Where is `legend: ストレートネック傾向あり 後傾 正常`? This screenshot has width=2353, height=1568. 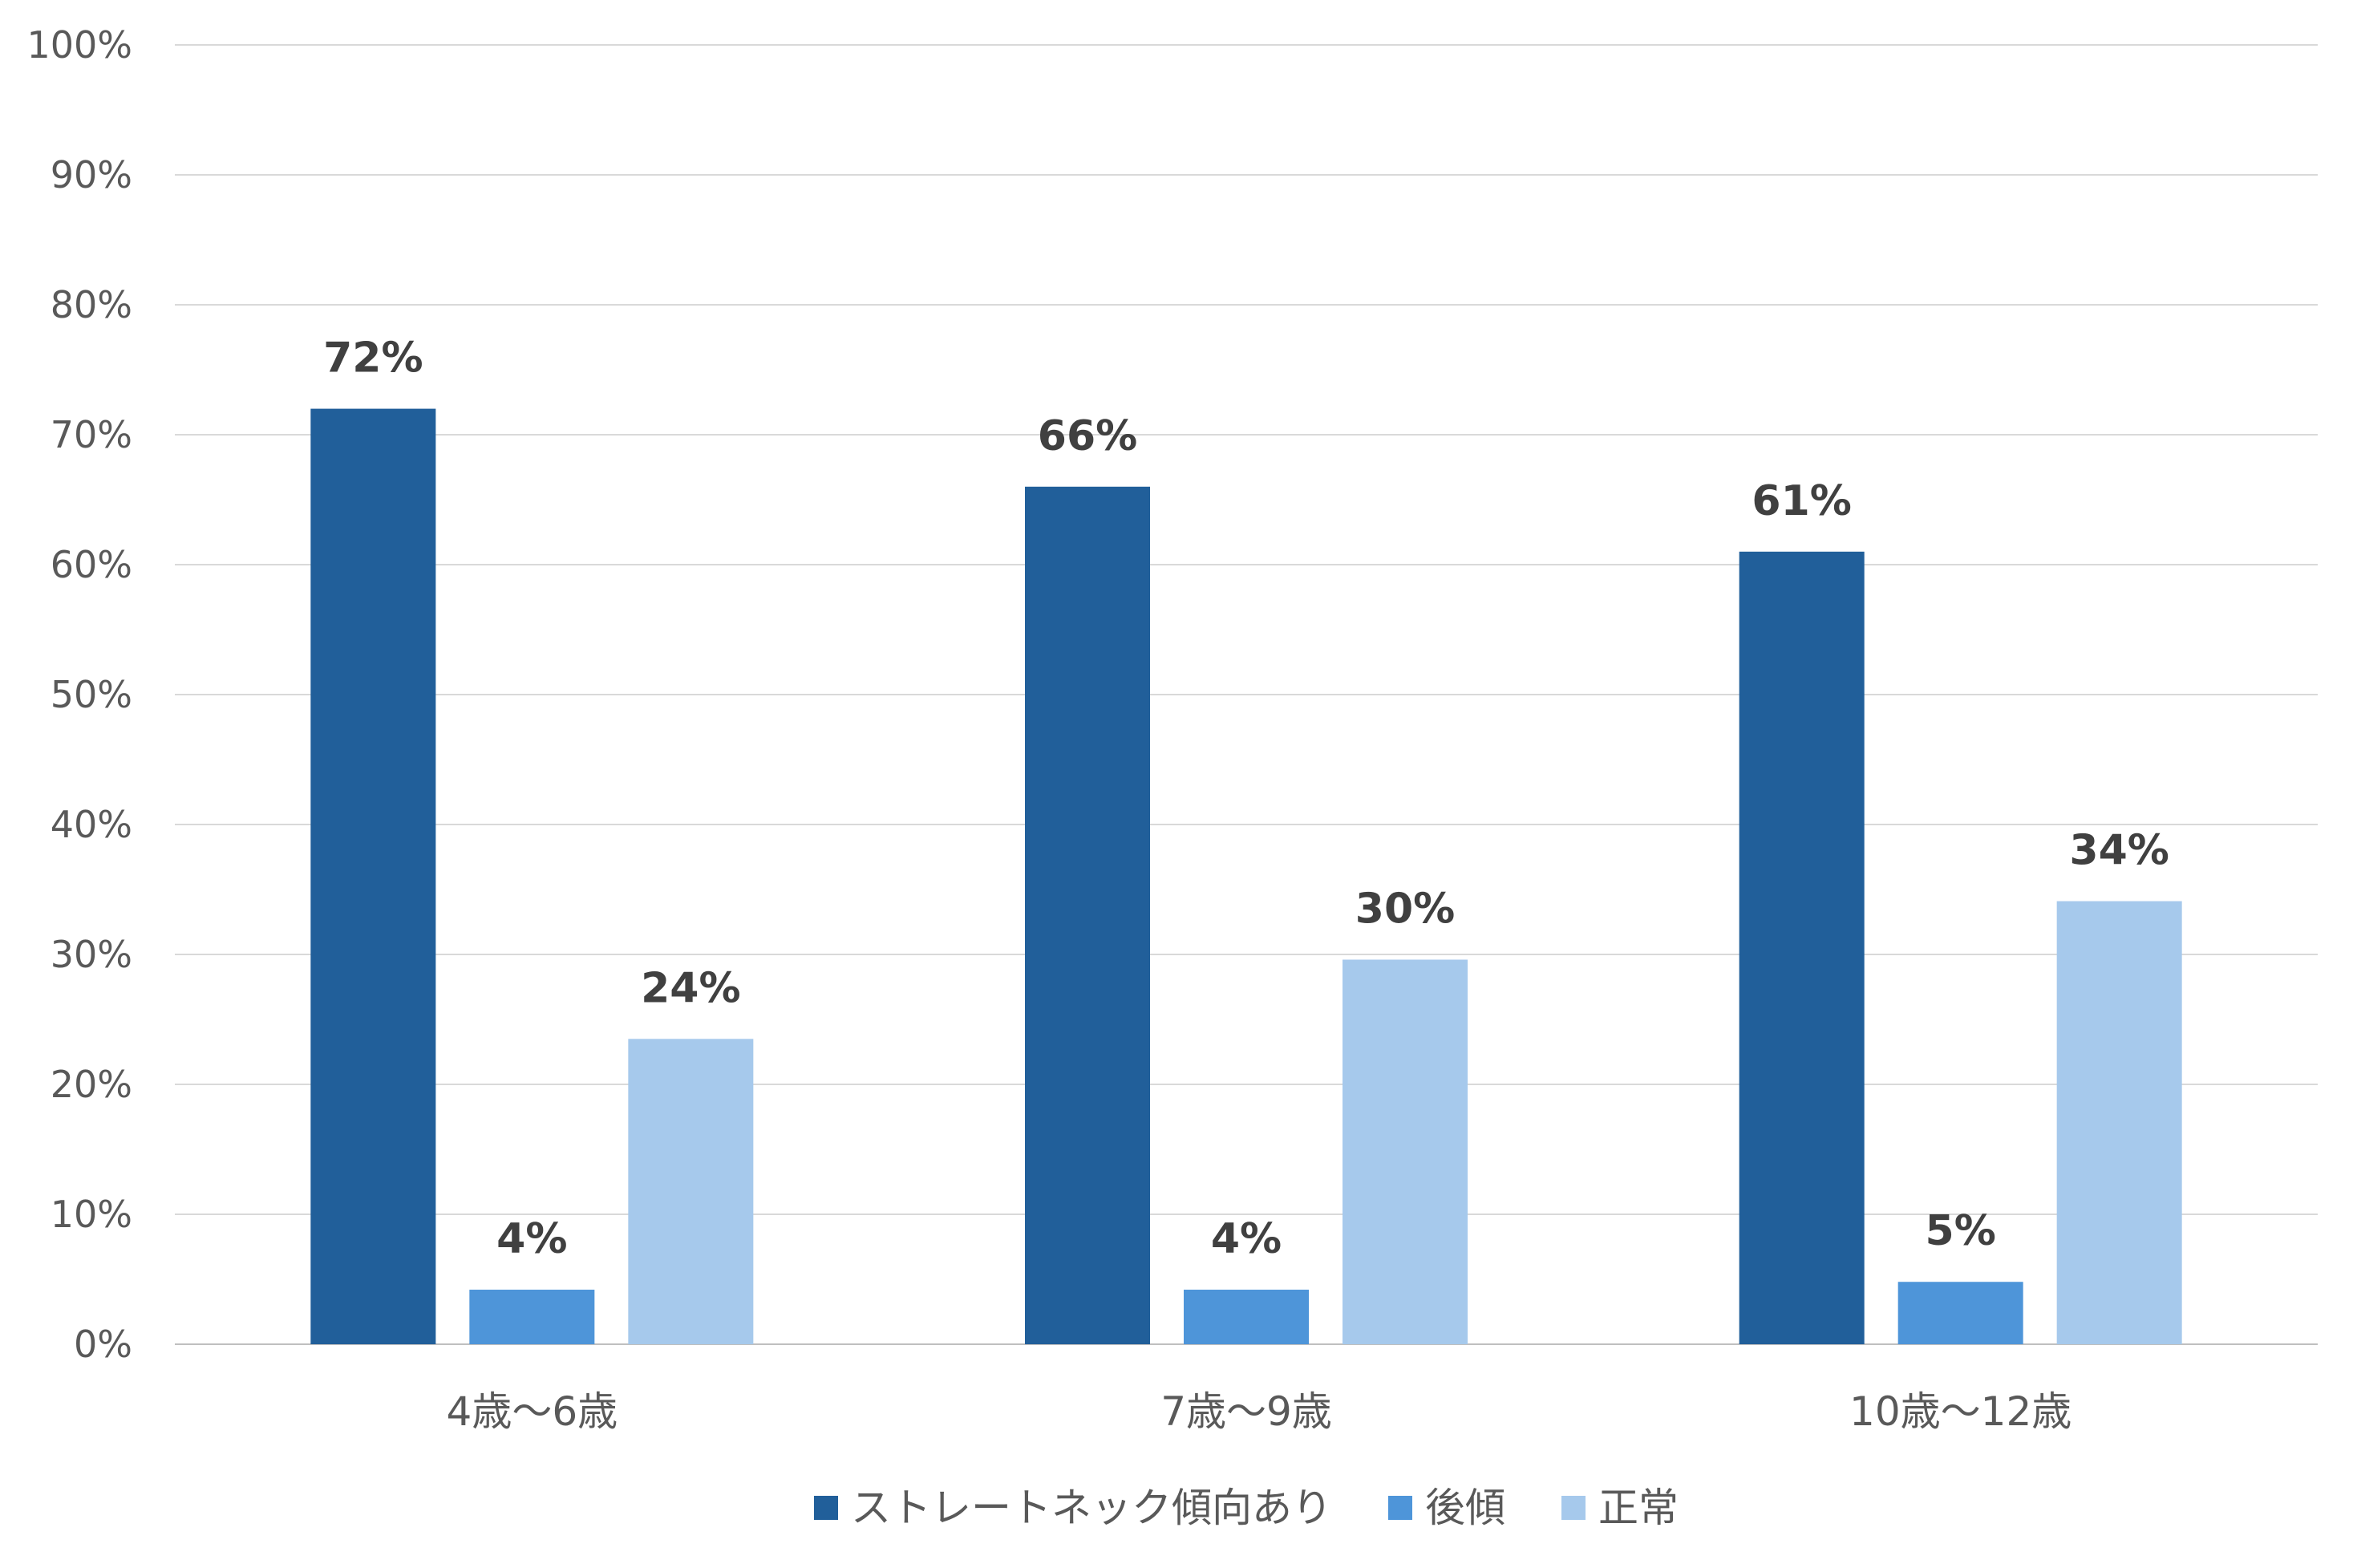 legend: ストレートネック傾向あり 後傾 正常 is located at coordinates (1246, 1508).